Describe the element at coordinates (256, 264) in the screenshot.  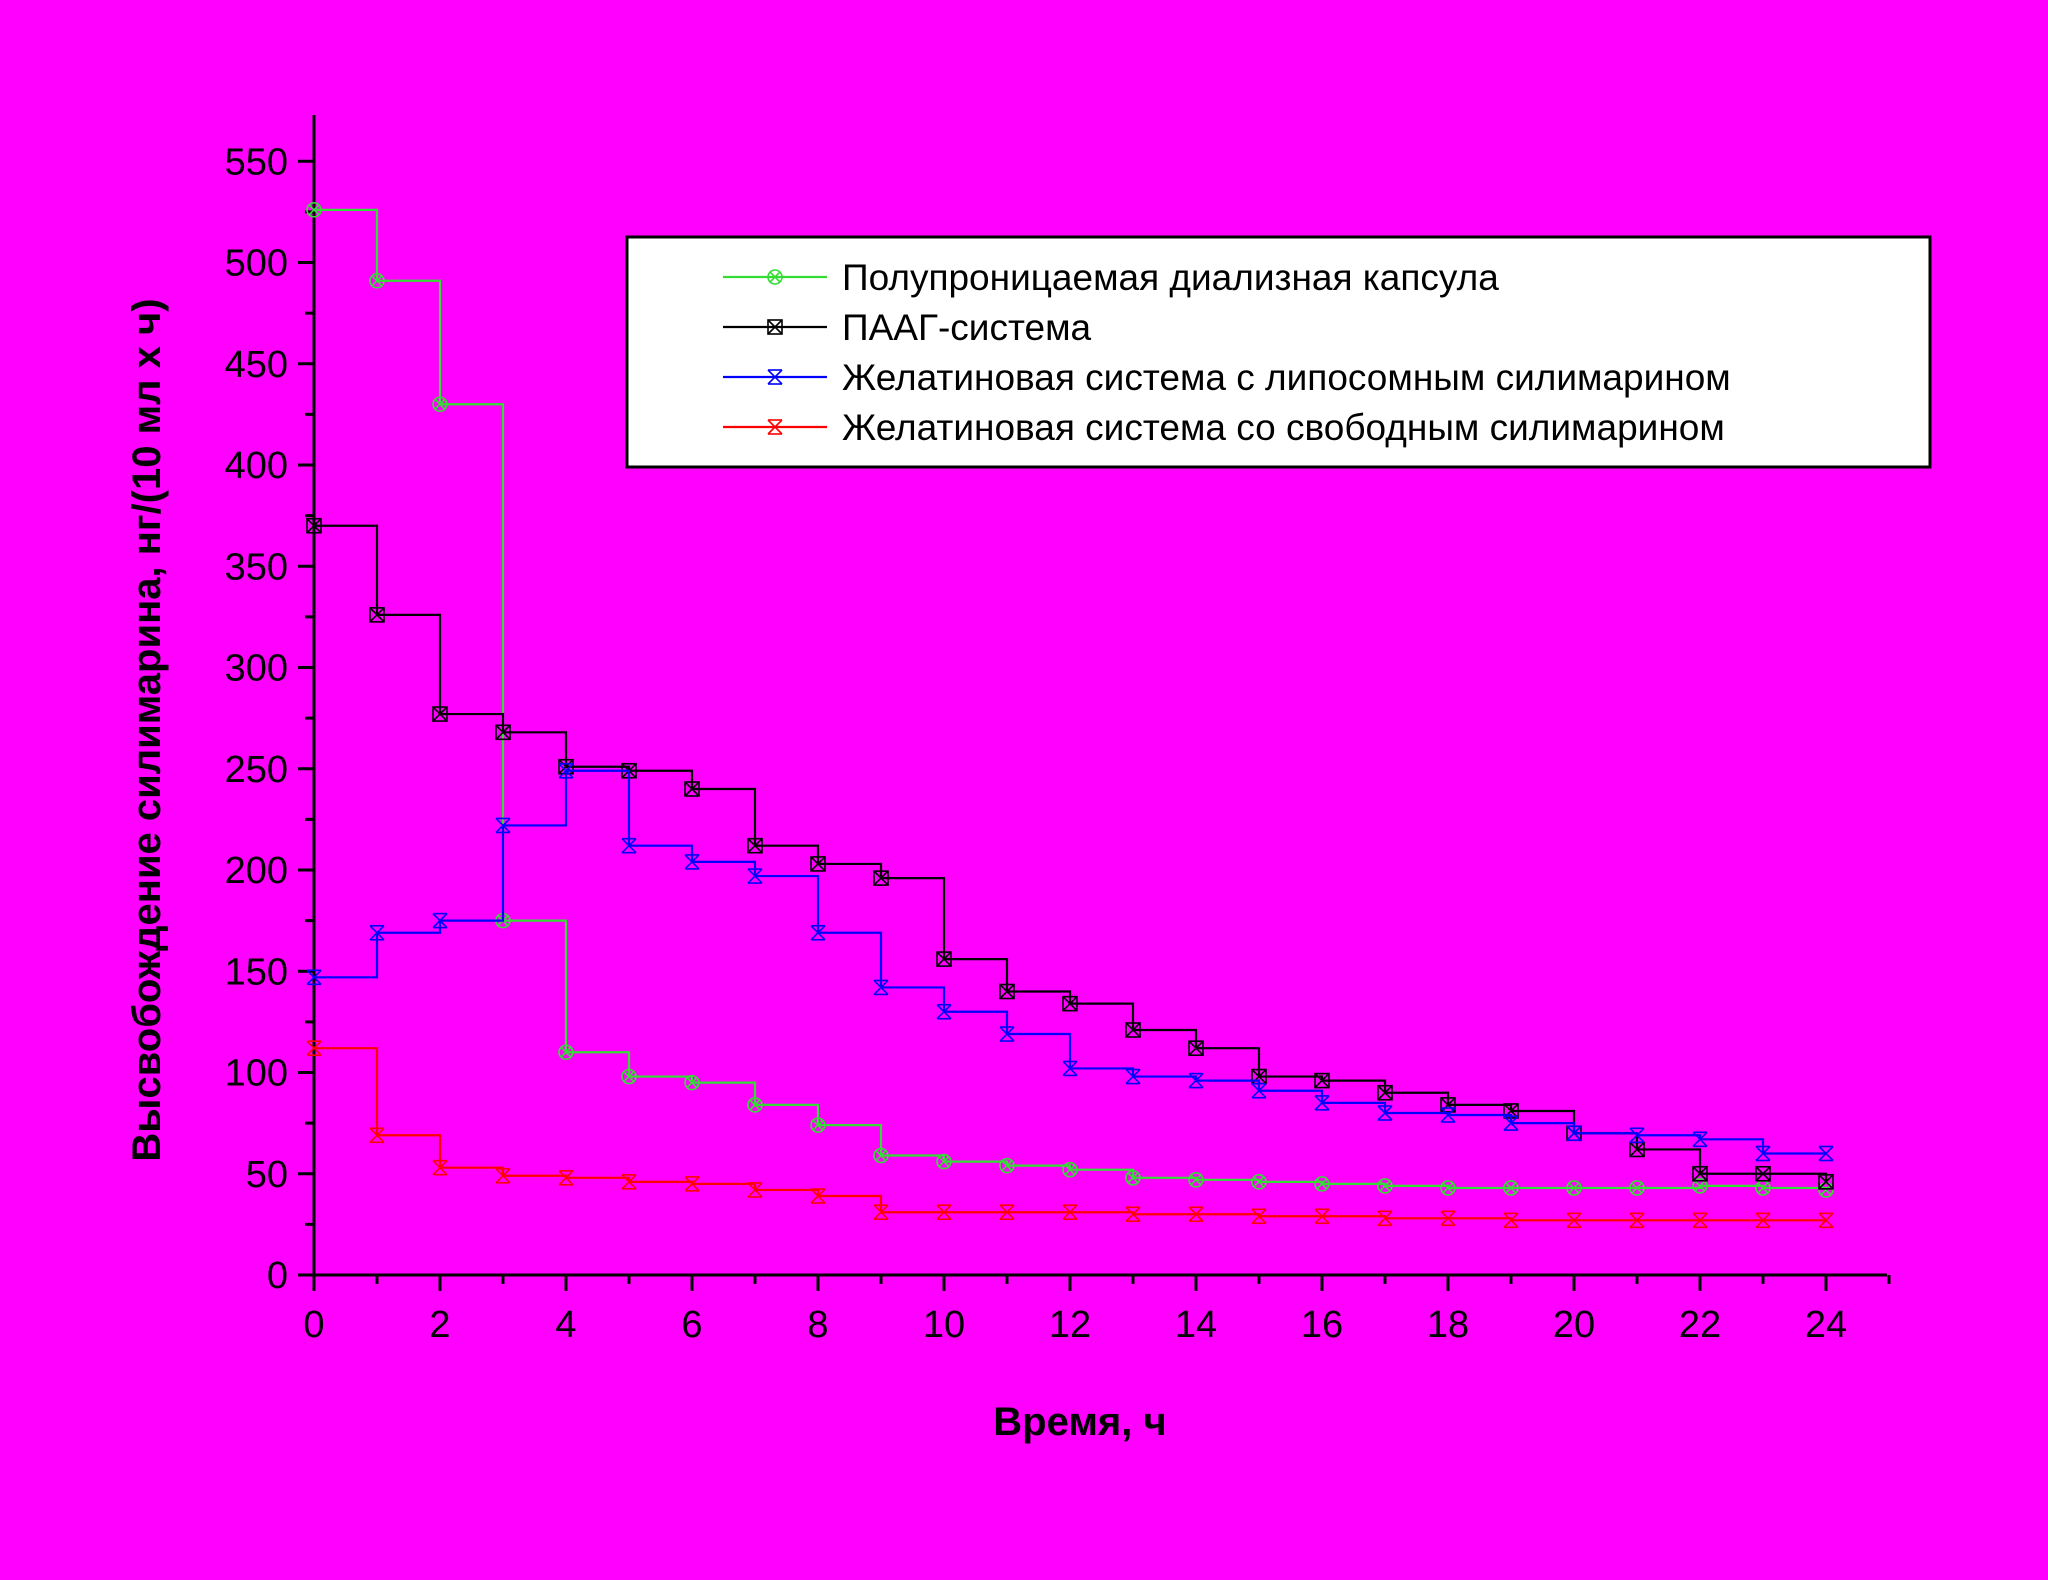
I see `y-tick-label: 500` at that location.